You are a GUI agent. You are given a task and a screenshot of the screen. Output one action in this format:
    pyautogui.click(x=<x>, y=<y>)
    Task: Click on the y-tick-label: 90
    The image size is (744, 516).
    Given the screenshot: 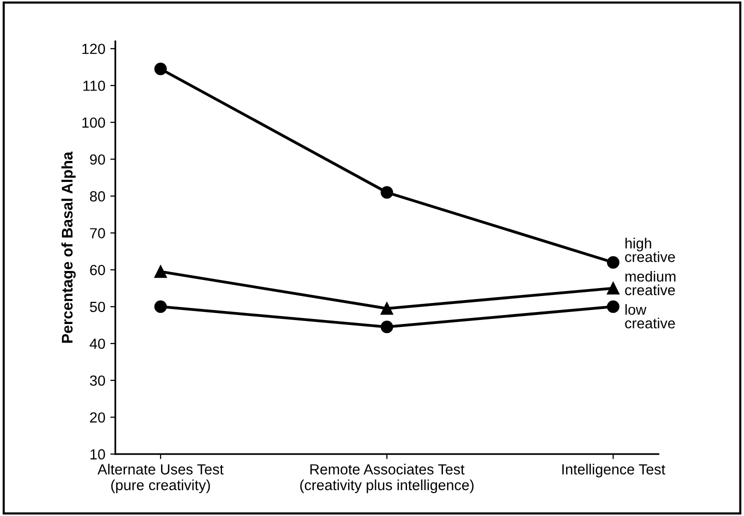 What is the action you would take?
    pyautogui.click(x=98, y=159)
    